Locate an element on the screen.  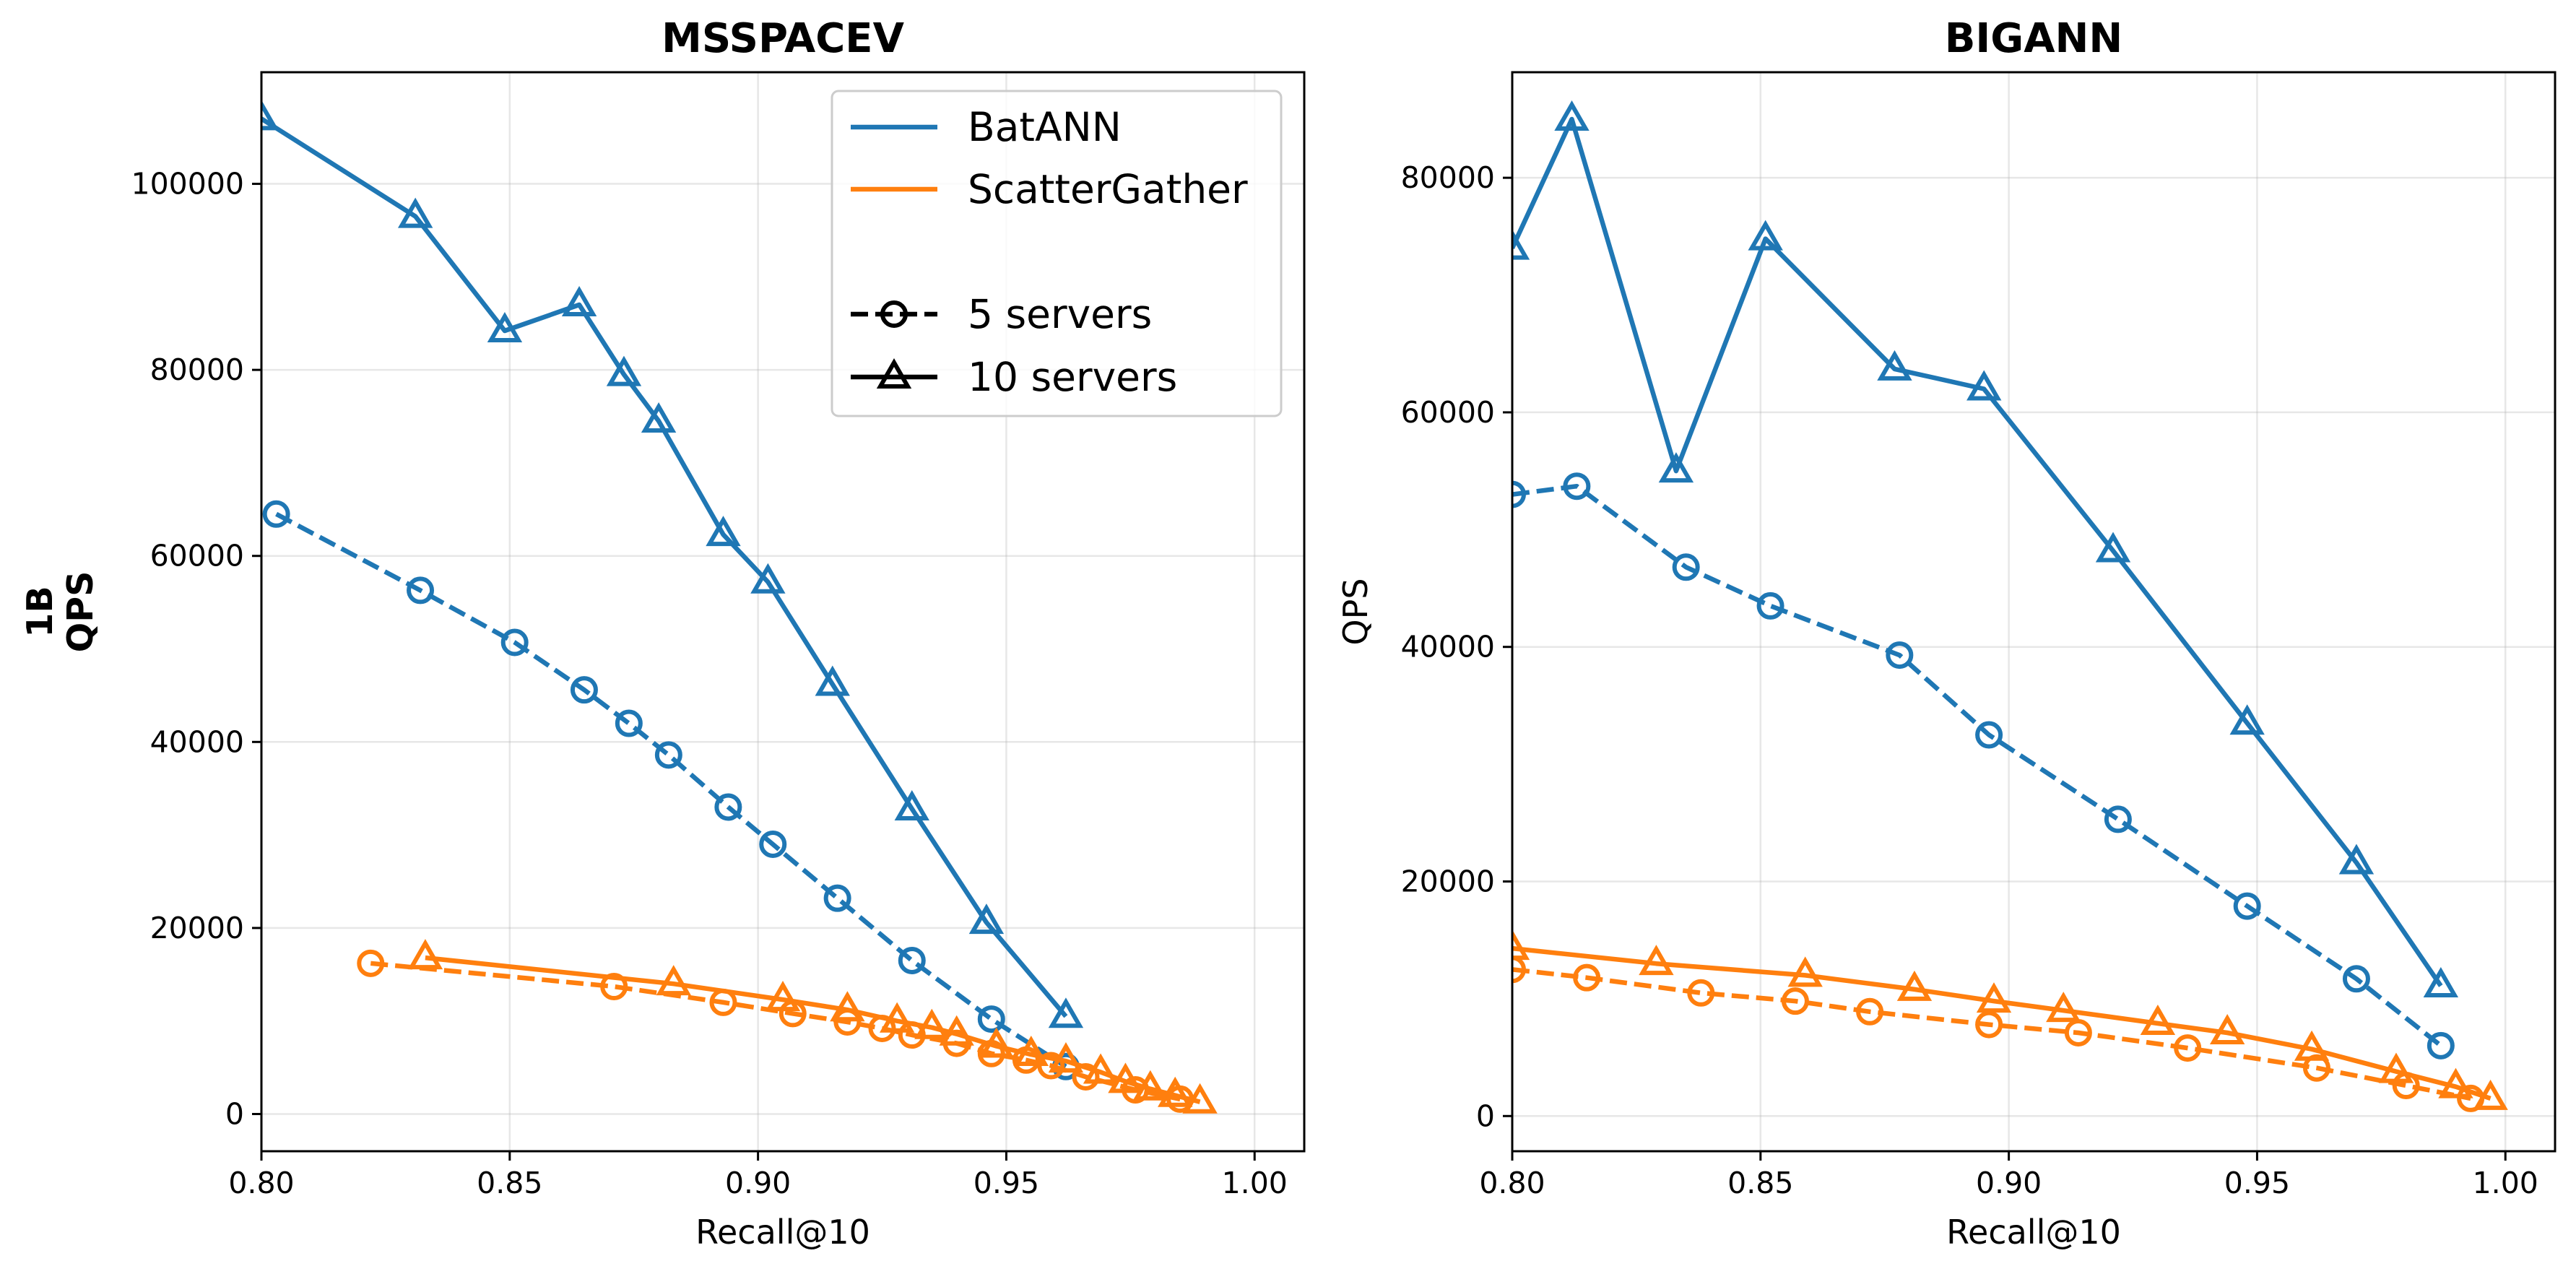
x-tick-label: 1.00 is located at coordinates (1255, 1183).